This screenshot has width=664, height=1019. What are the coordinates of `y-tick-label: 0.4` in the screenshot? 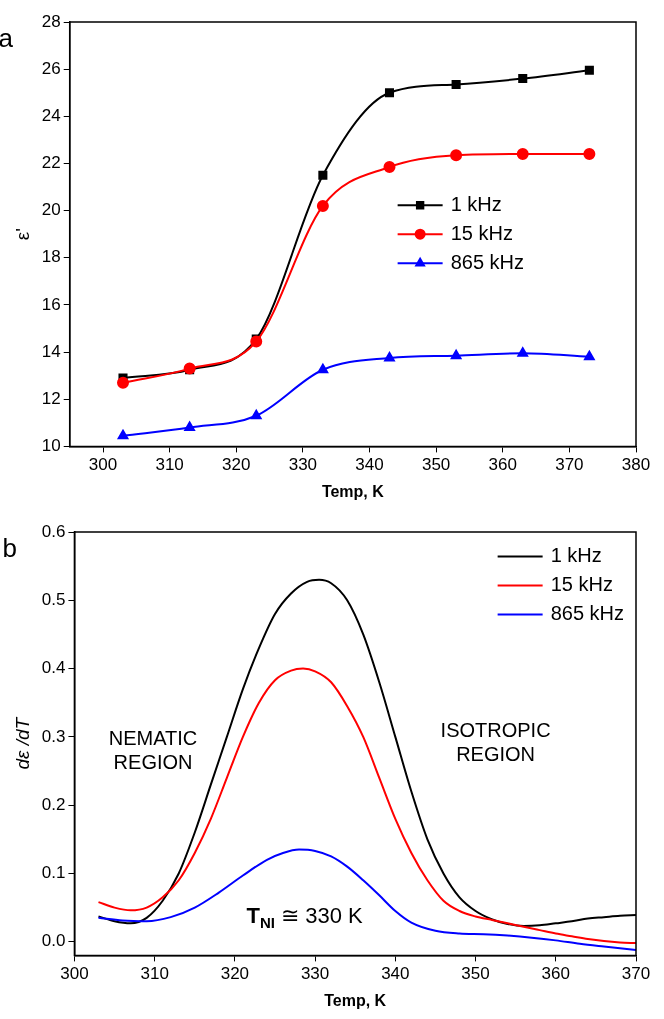 It's located at (53, 668).